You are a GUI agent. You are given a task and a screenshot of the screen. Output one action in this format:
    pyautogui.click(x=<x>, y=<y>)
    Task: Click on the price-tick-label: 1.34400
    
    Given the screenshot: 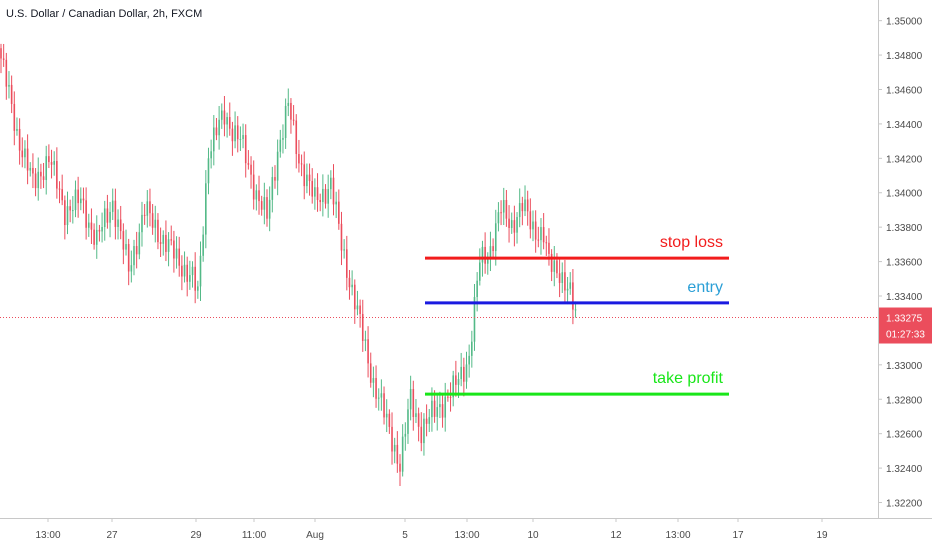 What is the action you would take?
    pyautogui.click(x=904, y=125)
    